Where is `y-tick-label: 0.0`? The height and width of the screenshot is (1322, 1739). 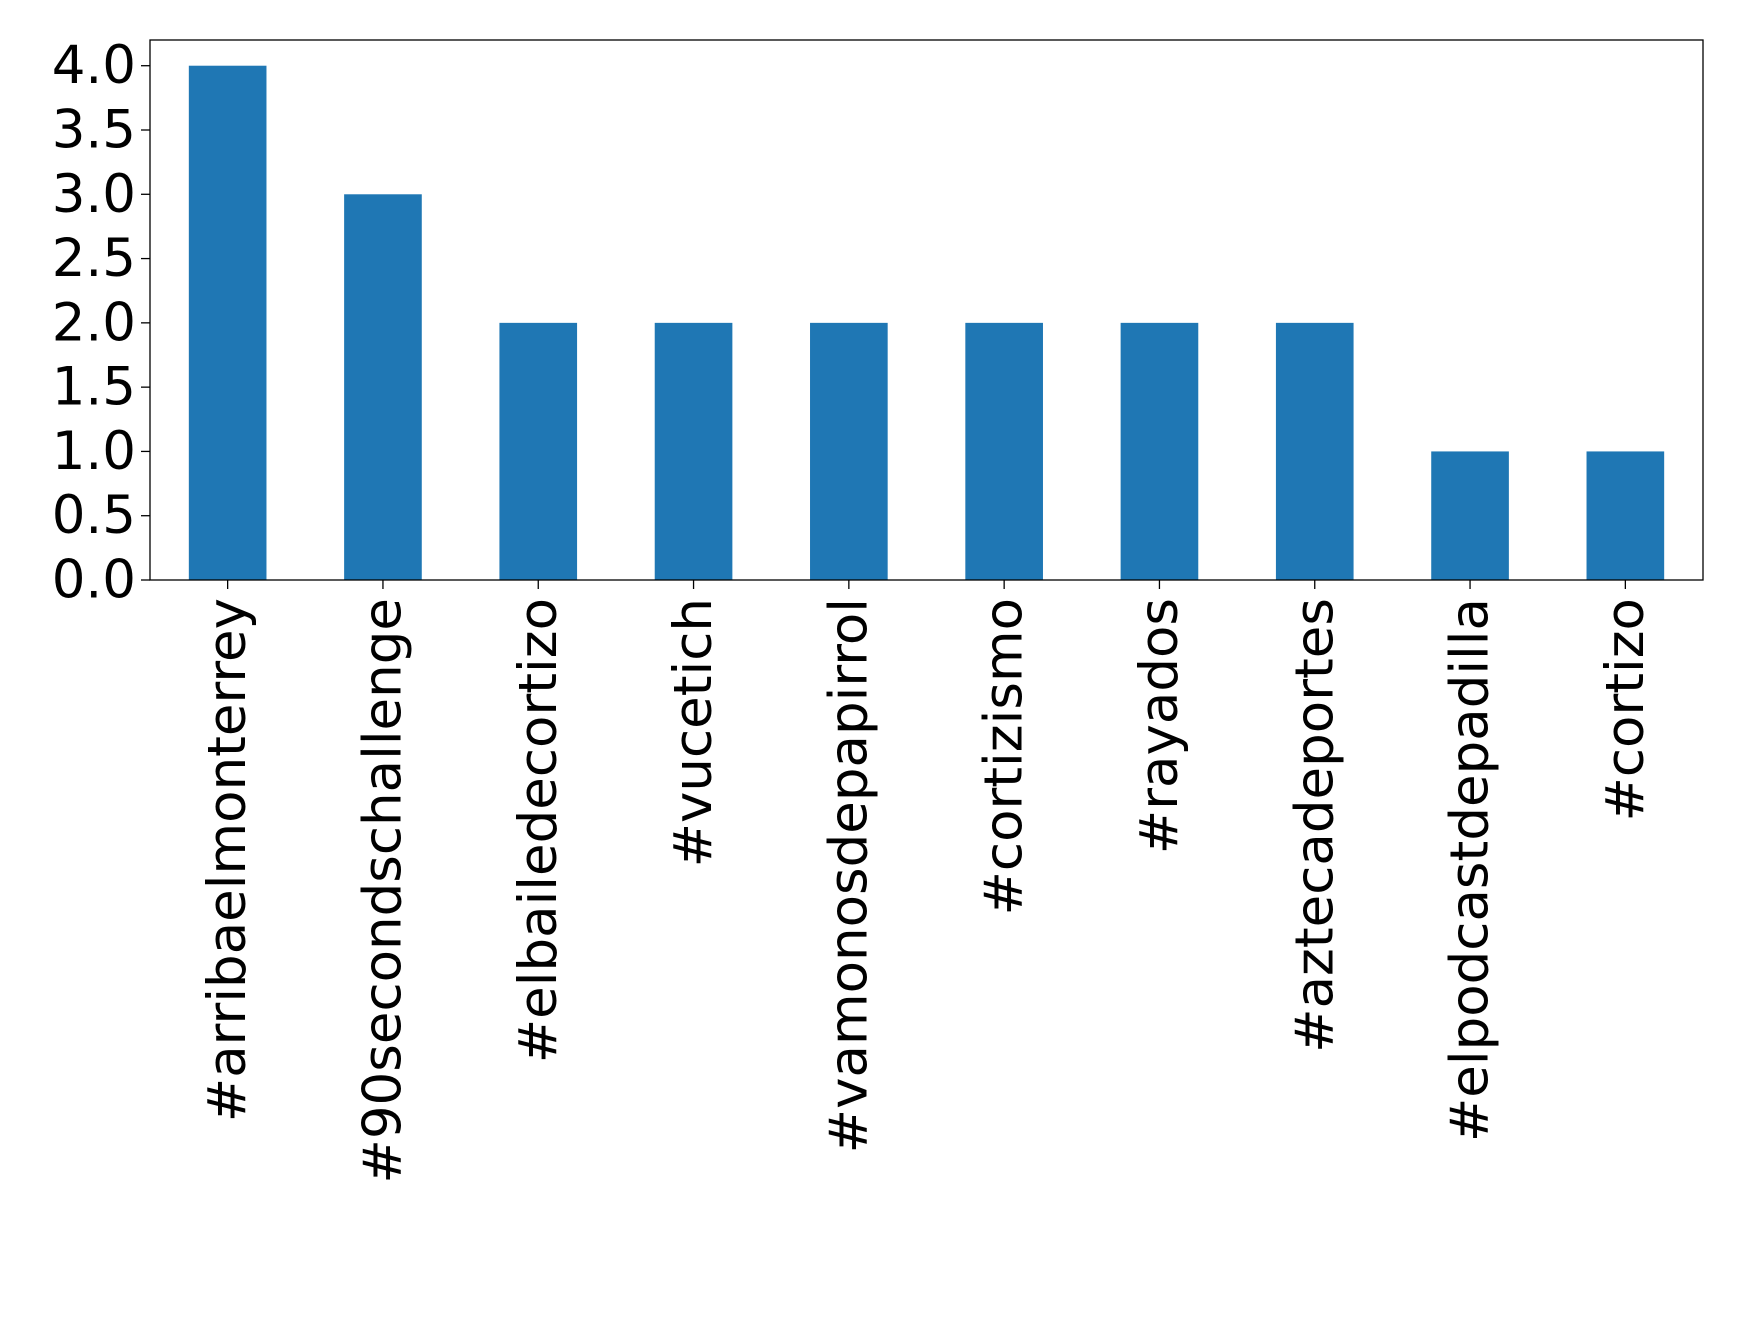 y-tick-label: 0.0 is located at coordinates (94, 580).